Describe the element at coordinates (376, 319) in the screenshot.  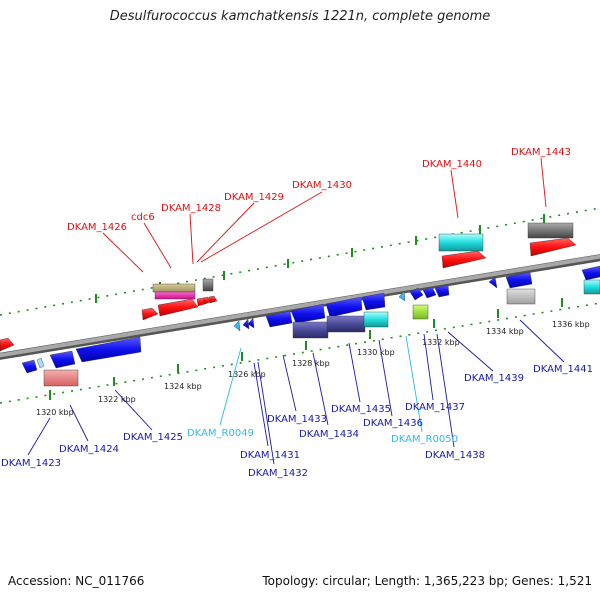
I see `gene-cyan-block` at that location.